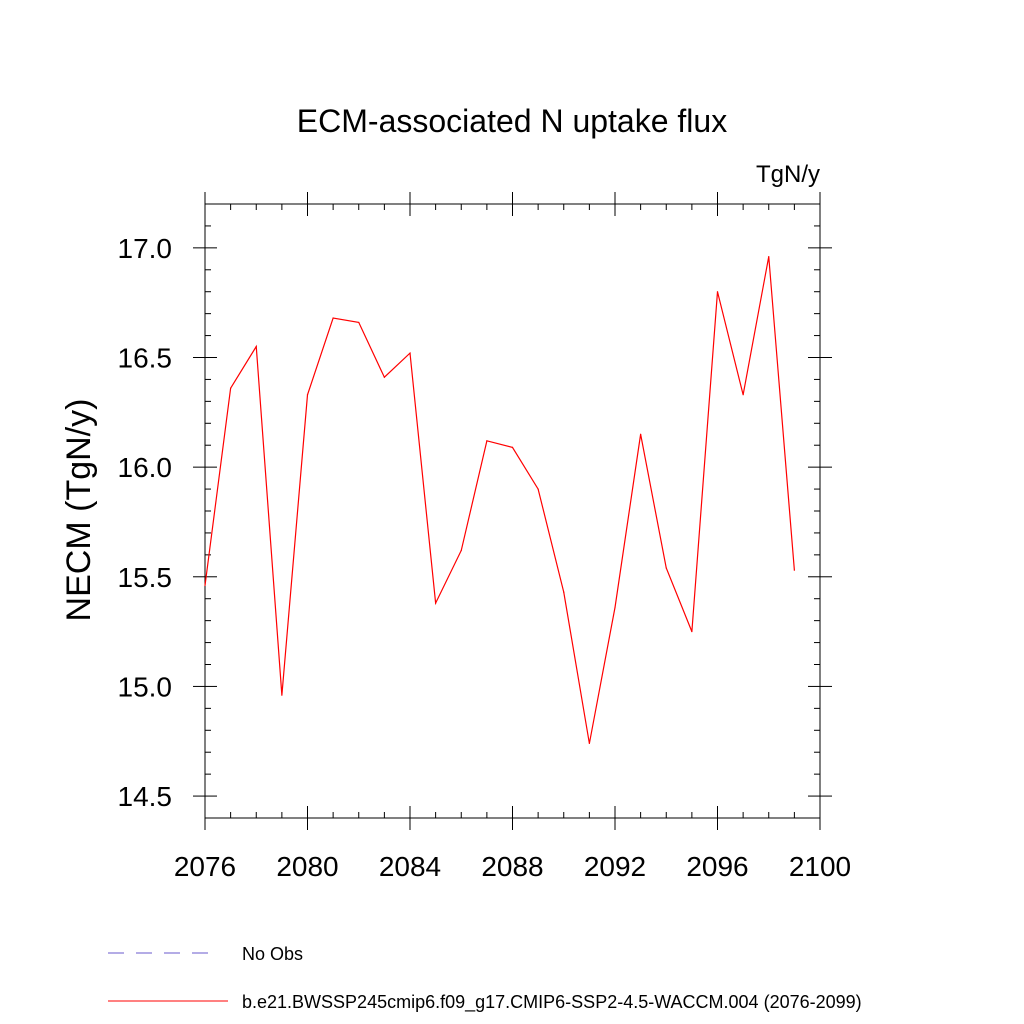  Describe the element at coordinates (615, 866) in the screenshot. I see `x-tick-label: 2092` at that location.